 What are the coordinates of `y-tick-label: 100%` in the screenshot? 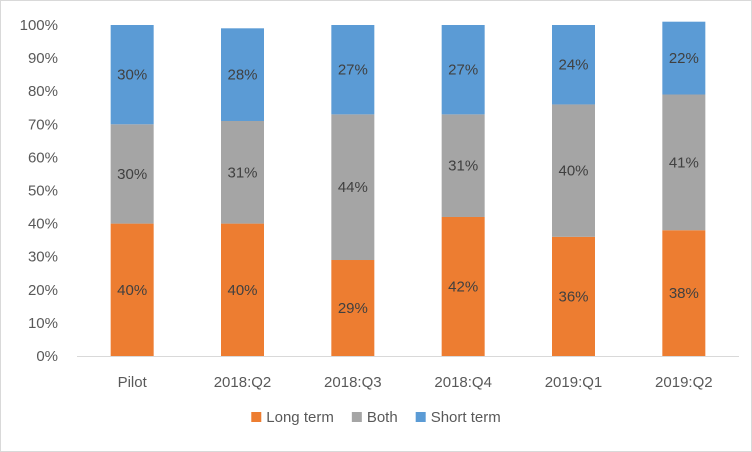 It's located at (39, 25).